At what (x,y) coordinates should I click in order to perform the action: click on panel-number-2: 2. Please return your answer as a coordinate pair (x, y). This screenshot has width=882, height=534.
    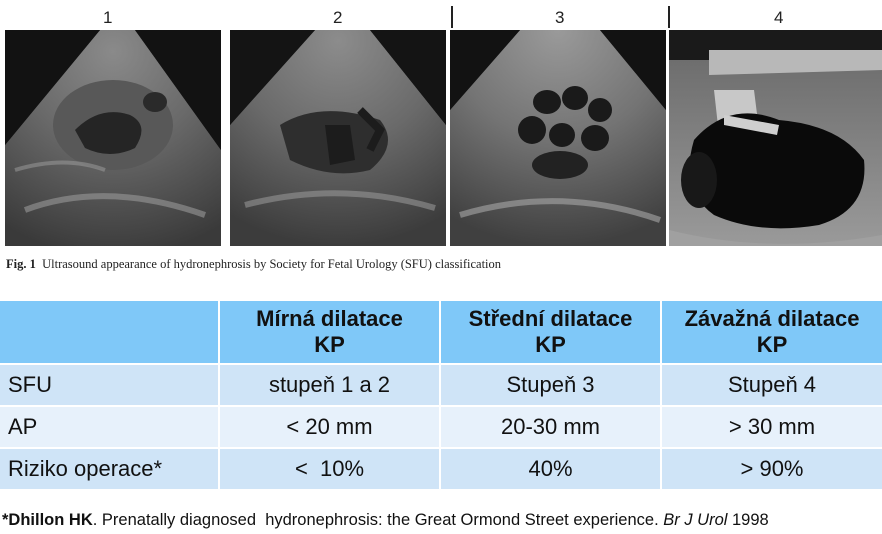
    Looking at the image, I should click on (338, 17).